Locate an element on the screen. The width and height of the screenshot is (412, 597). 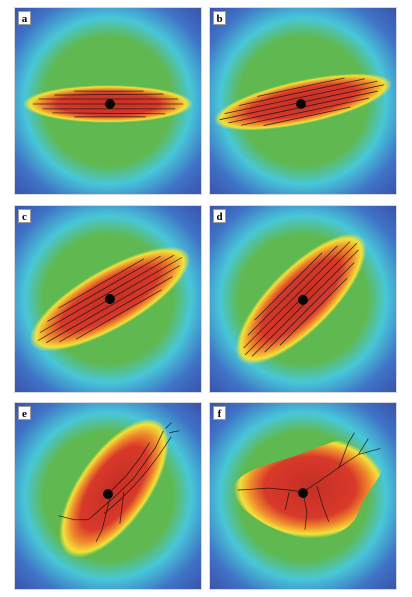
panel-c-nucleus is located at coordinates (110, 299).